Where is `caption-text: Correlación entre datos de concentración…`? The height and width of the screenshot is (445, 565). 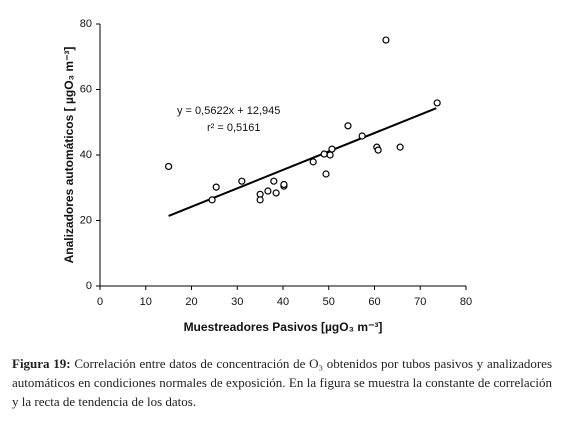 caption-text: Correlación entre datos de concentración… is located at coordinates (282, 382).